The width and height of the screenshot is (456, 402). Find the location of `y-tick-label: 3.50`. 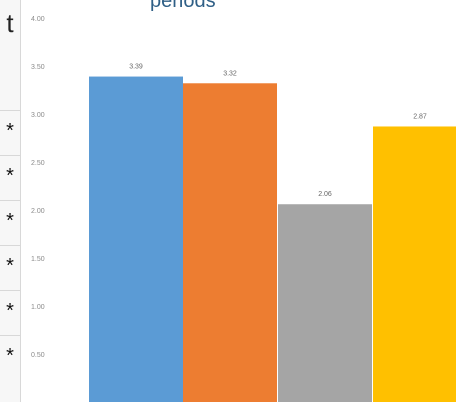

y-tick-label: 3.50 is located at coordinates (38, 67).